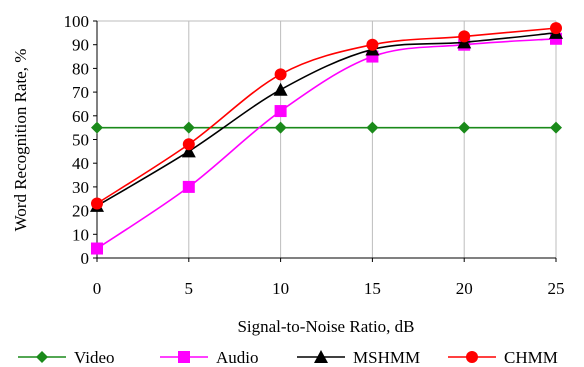  I want to click on x-tick-label: 20, so click(464, 288).